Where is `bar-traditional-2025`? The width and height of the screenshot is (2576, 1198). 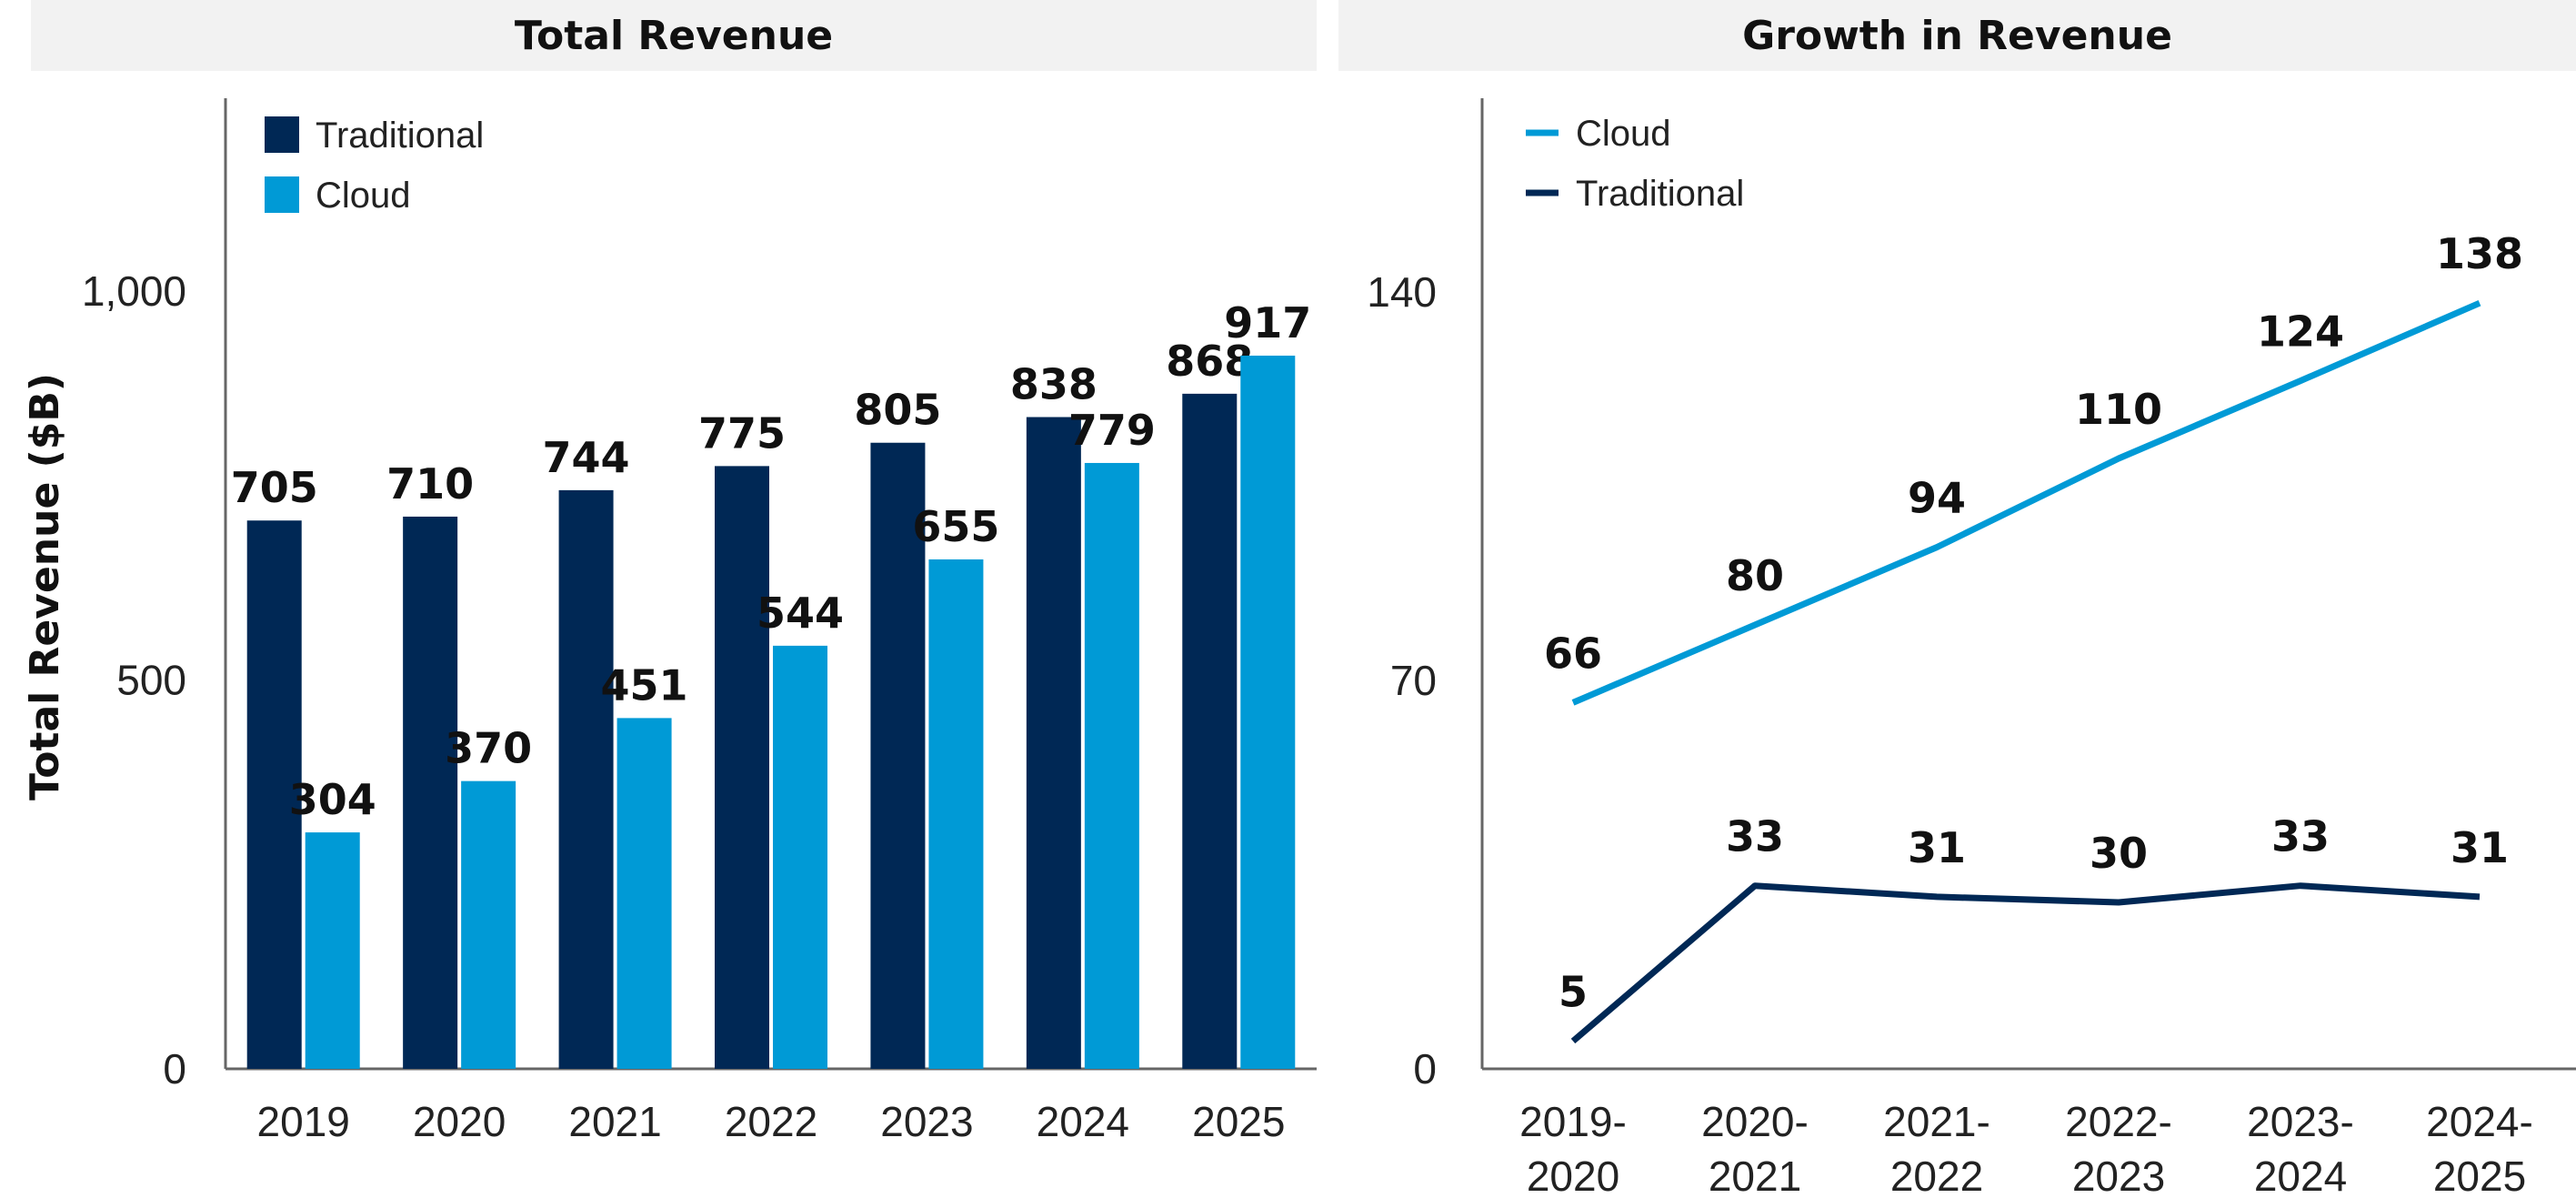
bar-traditional-2025 is located at coordinates (1210, 731).